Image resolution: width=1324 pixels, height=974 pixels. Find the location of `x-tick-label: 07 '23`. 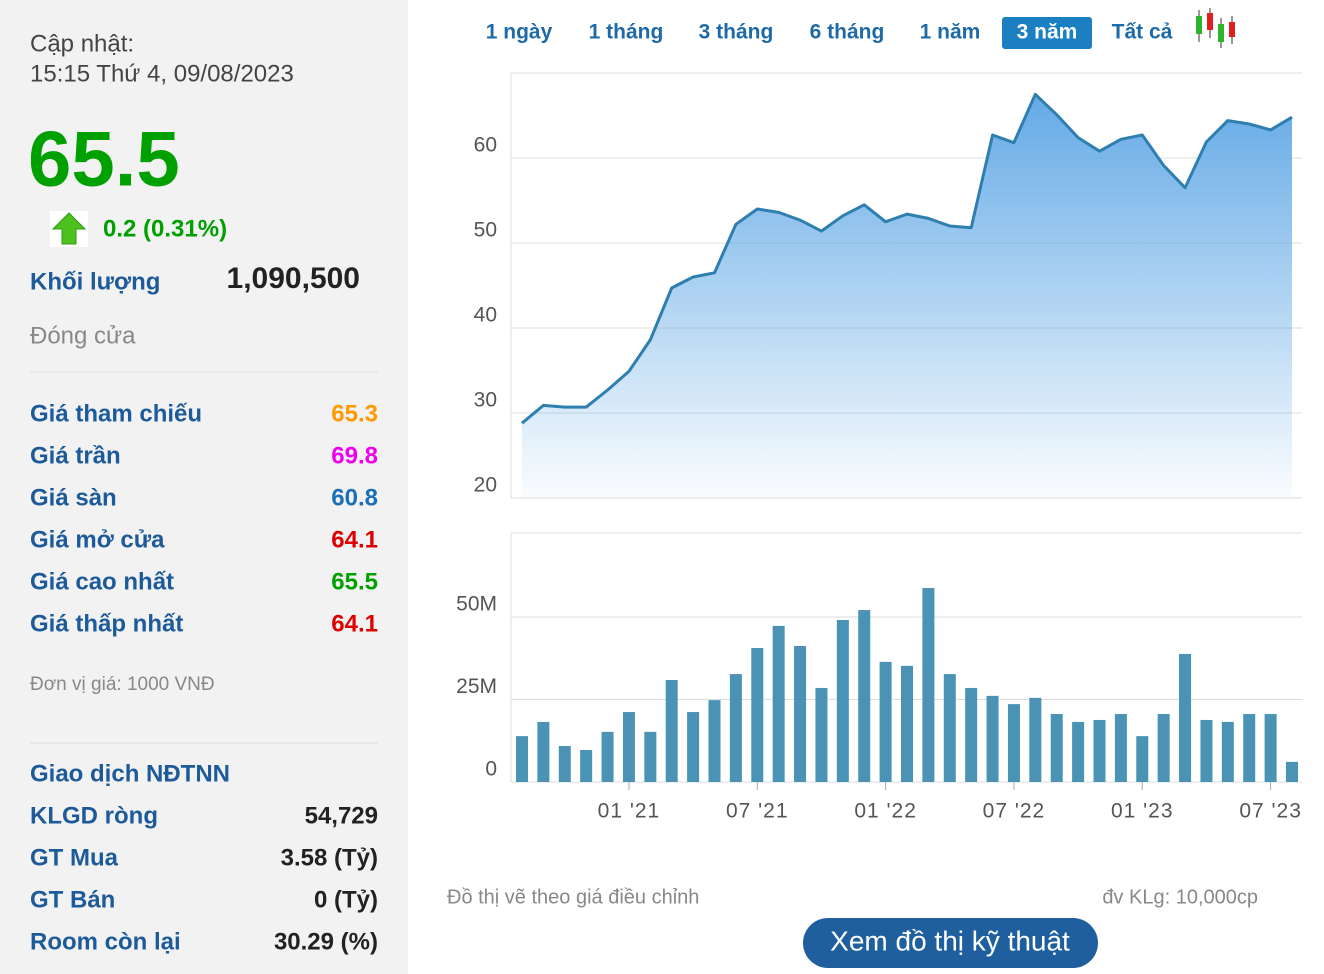

x-tick-label: 07 '23 is located at coordinates (1270, 811).